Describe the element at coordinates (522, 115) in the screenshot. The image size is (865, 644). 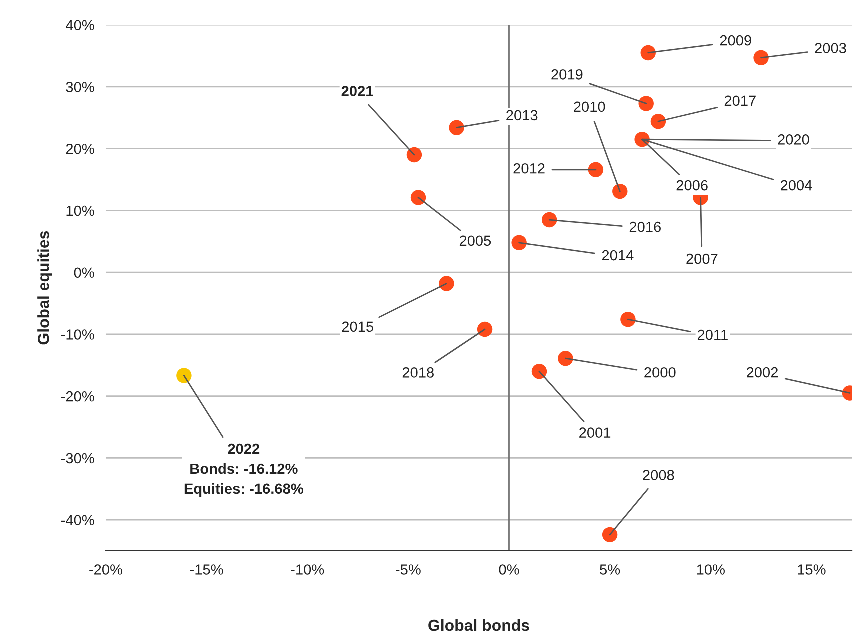
I see `annotation: 2013` at that location.